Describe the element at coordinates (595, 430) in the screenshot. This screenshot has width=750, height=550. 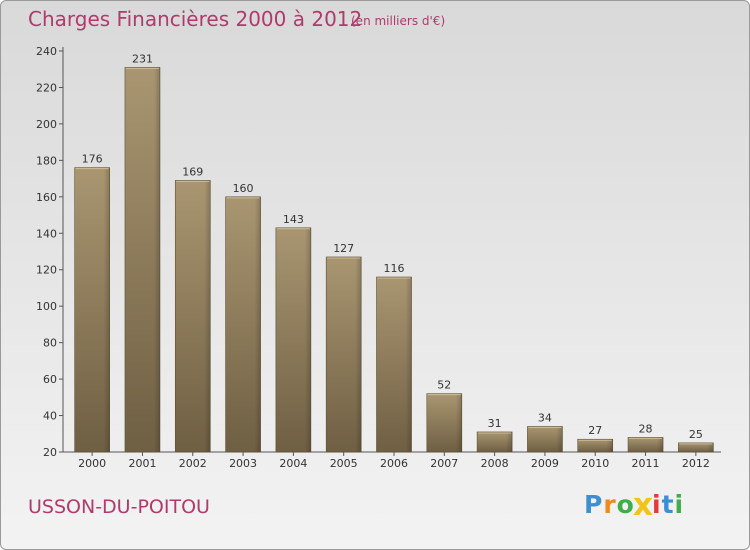
I see `value-label: 27` at that location.